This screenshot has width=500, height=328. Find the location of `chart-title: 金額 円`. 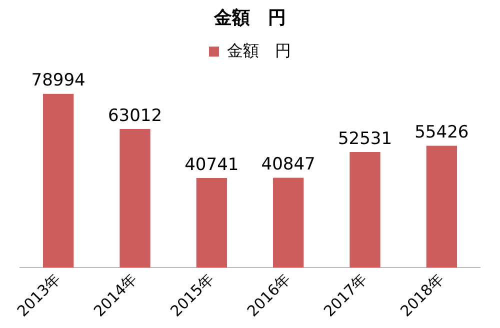

chart-title: 金額 円 is located at coordinates (249, 17).